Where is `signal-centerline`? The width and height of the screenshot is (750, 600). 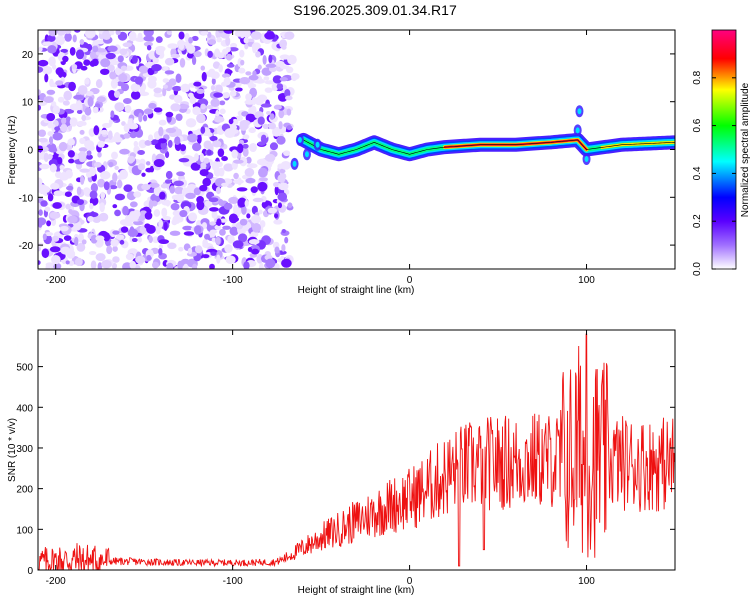 signal-centerline is located at coordinates (489, 147).